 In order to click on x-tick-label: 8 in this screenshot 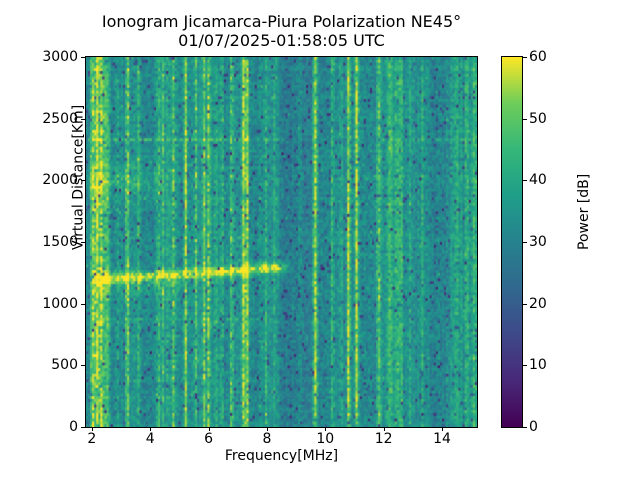, I will do `click(267, 439)`.